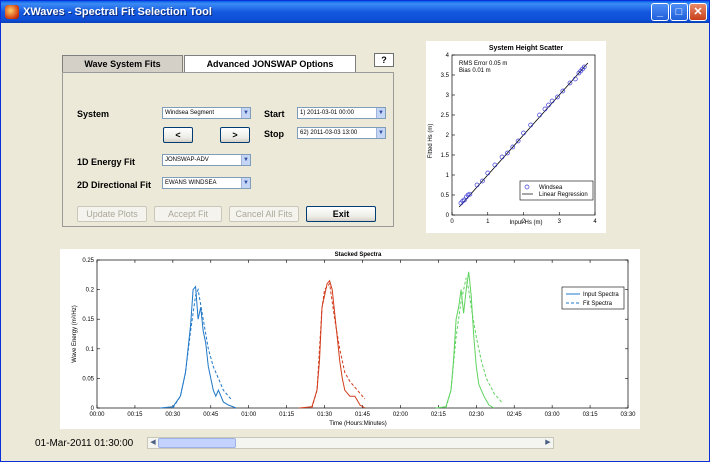 The height and width of the screenshot is (462, 710). Describe the element at coordinates (431, 141) in the screenshot. I see `scatter-ylabel: Fitted Hs (m)` at that location.